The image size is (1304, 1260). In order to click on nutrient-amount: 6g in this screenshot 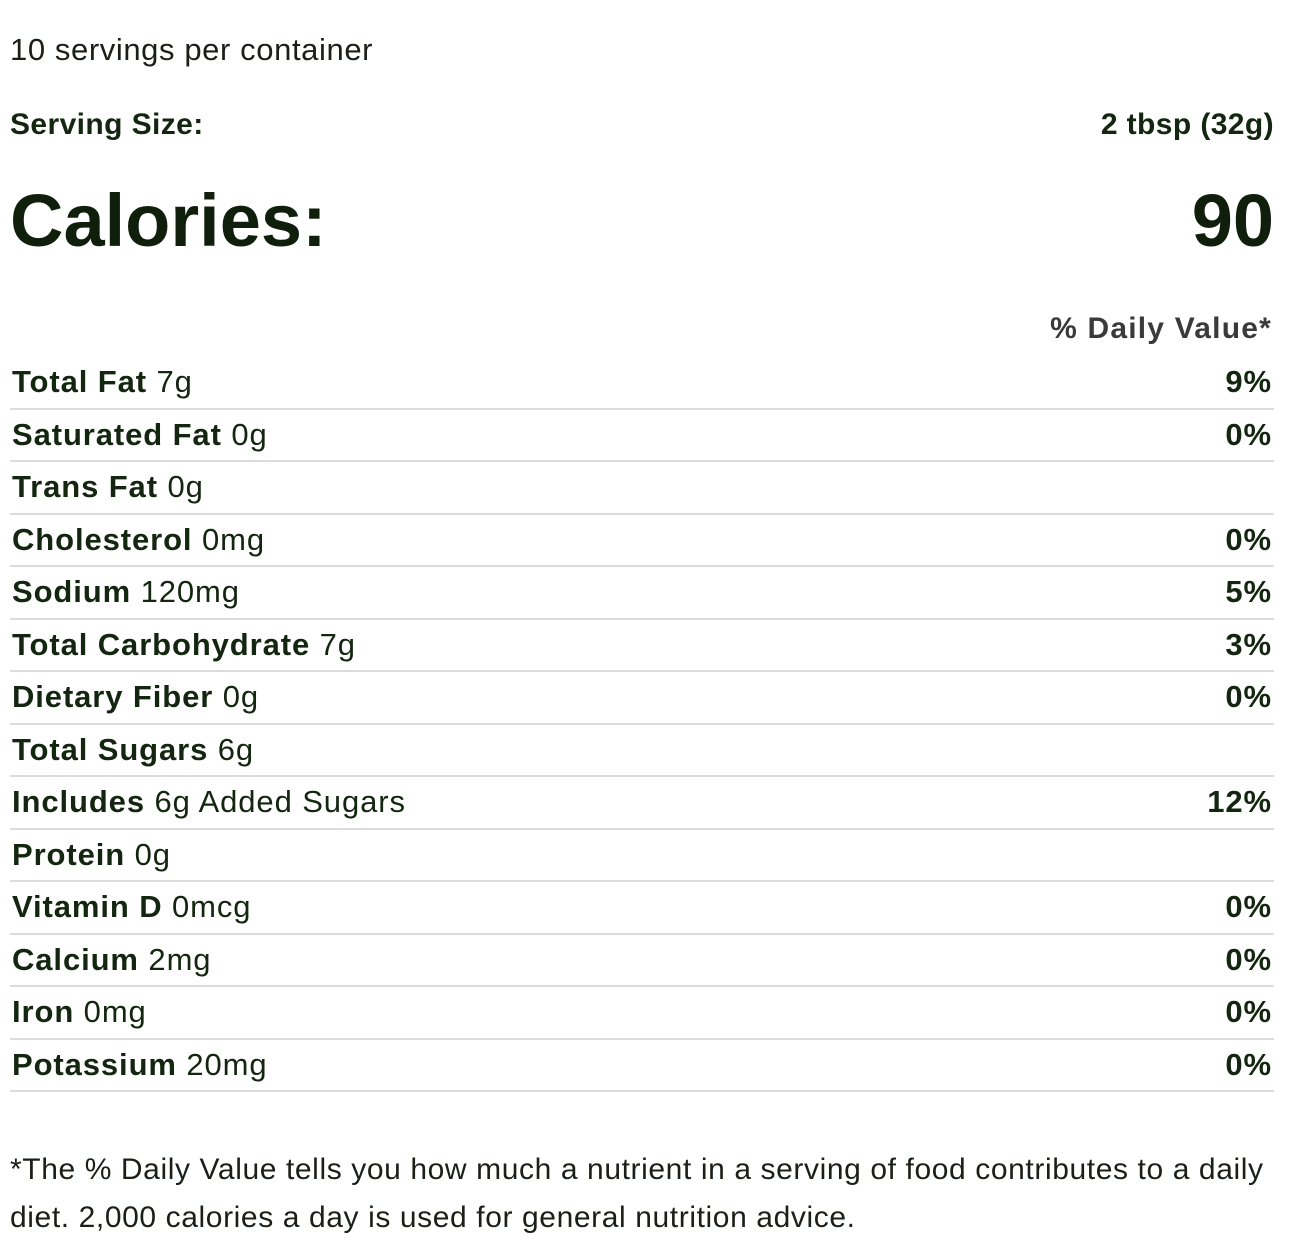, I will do `click(236, 749)`.